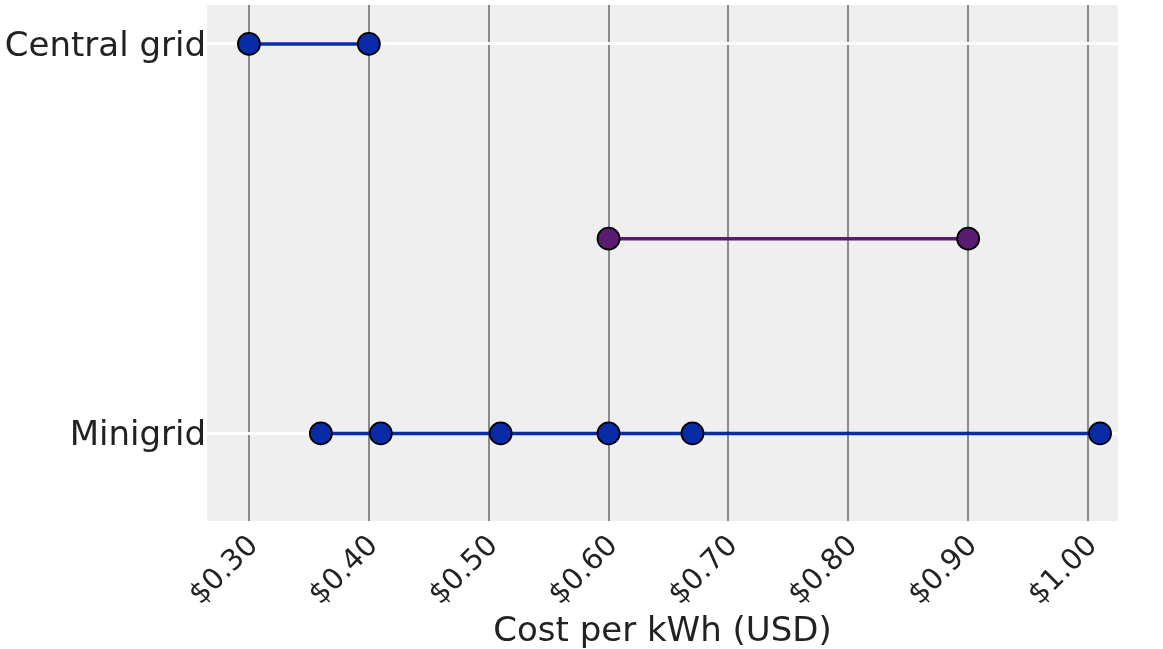 The height and width of the screenshot is (649, 1163). What do you see at coordinates (662, 629) in the screenshot?
I see `x-axis-title: Cost per kWh (USD)` at bounding box center [662, 629].